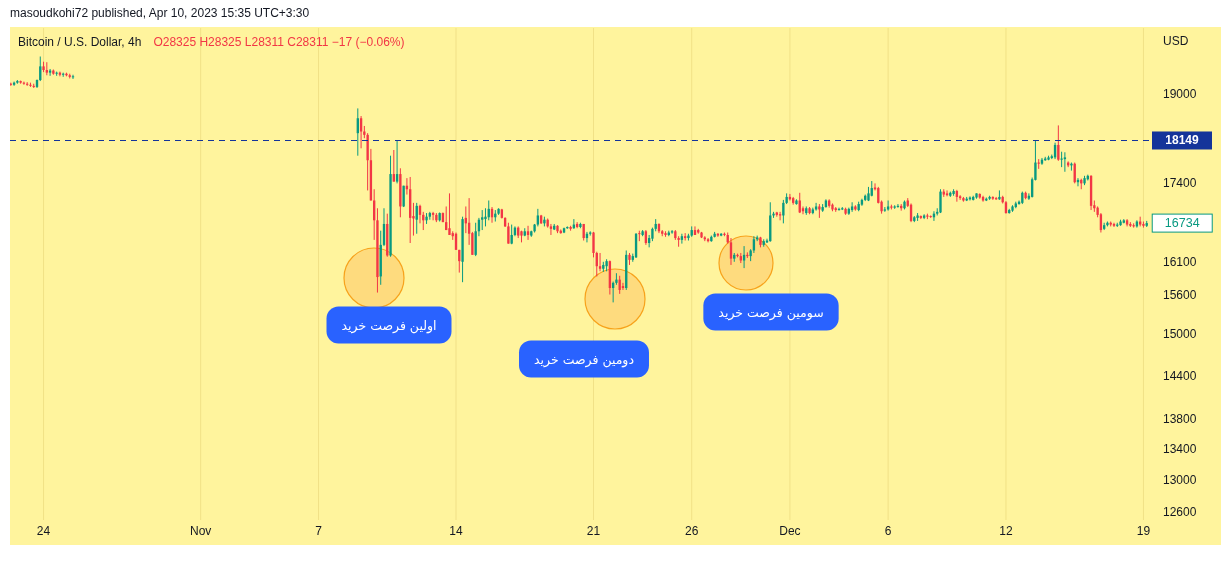 The height and width of the screenshot is (580, 1231). What do you see at coordinates (1180, 511) in the screenshot?
I see `y-tick-label: 12600` at bounding box center [1180, 511].